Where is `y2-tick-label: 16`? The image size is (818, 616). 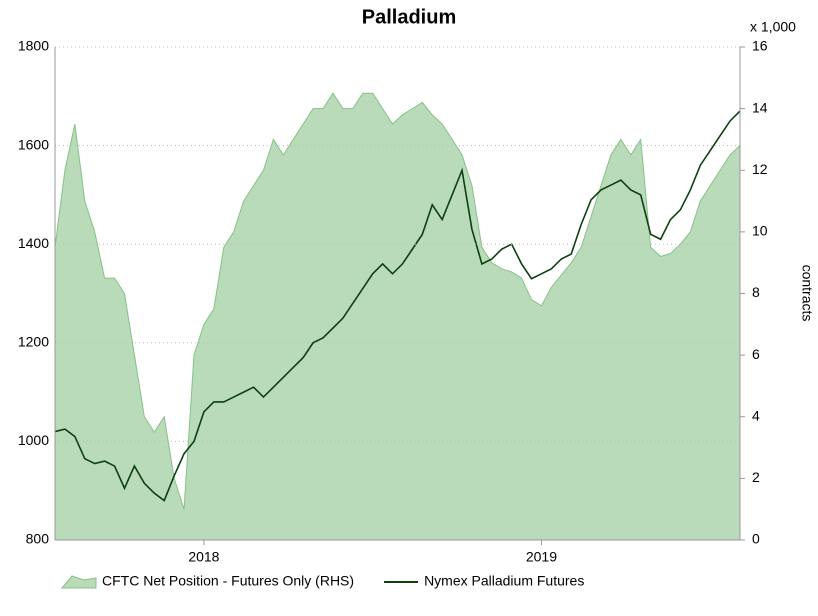
y2-tick-label: 16 is located at coordinates (760, 46).